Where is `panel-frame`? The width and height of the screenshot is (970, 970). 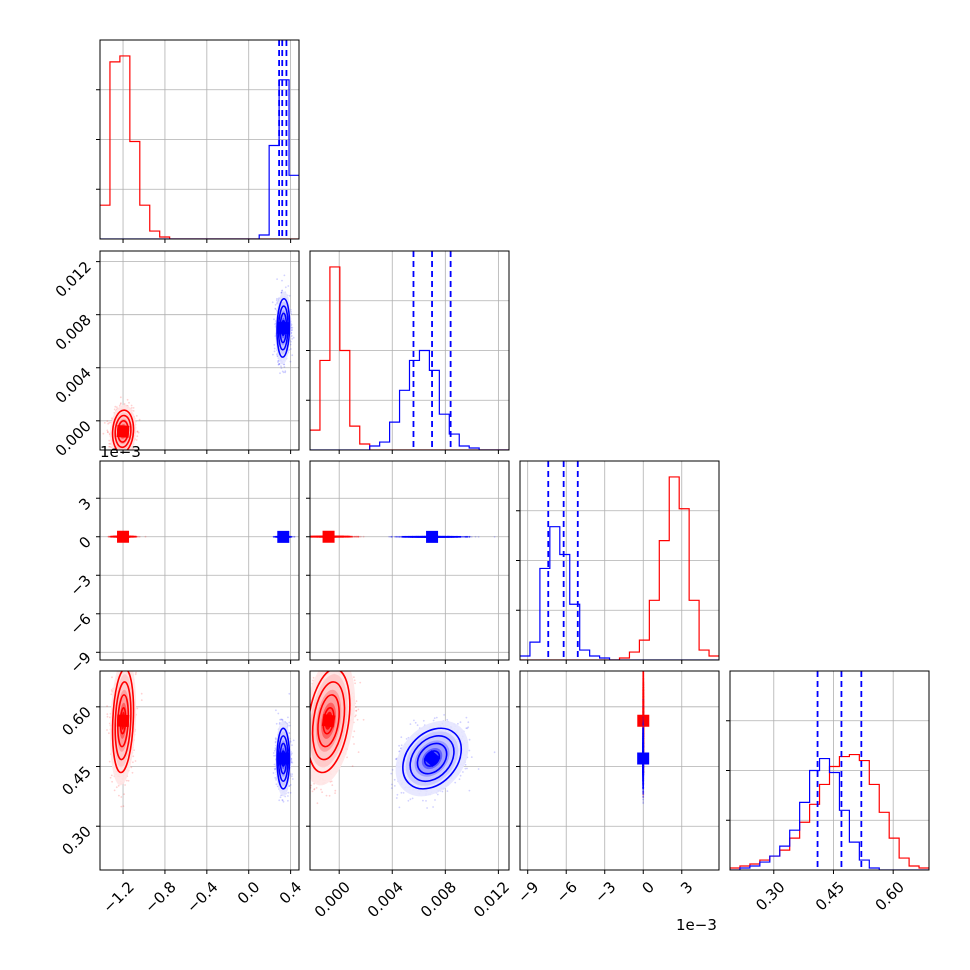
panel-frame is located at coordinates (409, 350).